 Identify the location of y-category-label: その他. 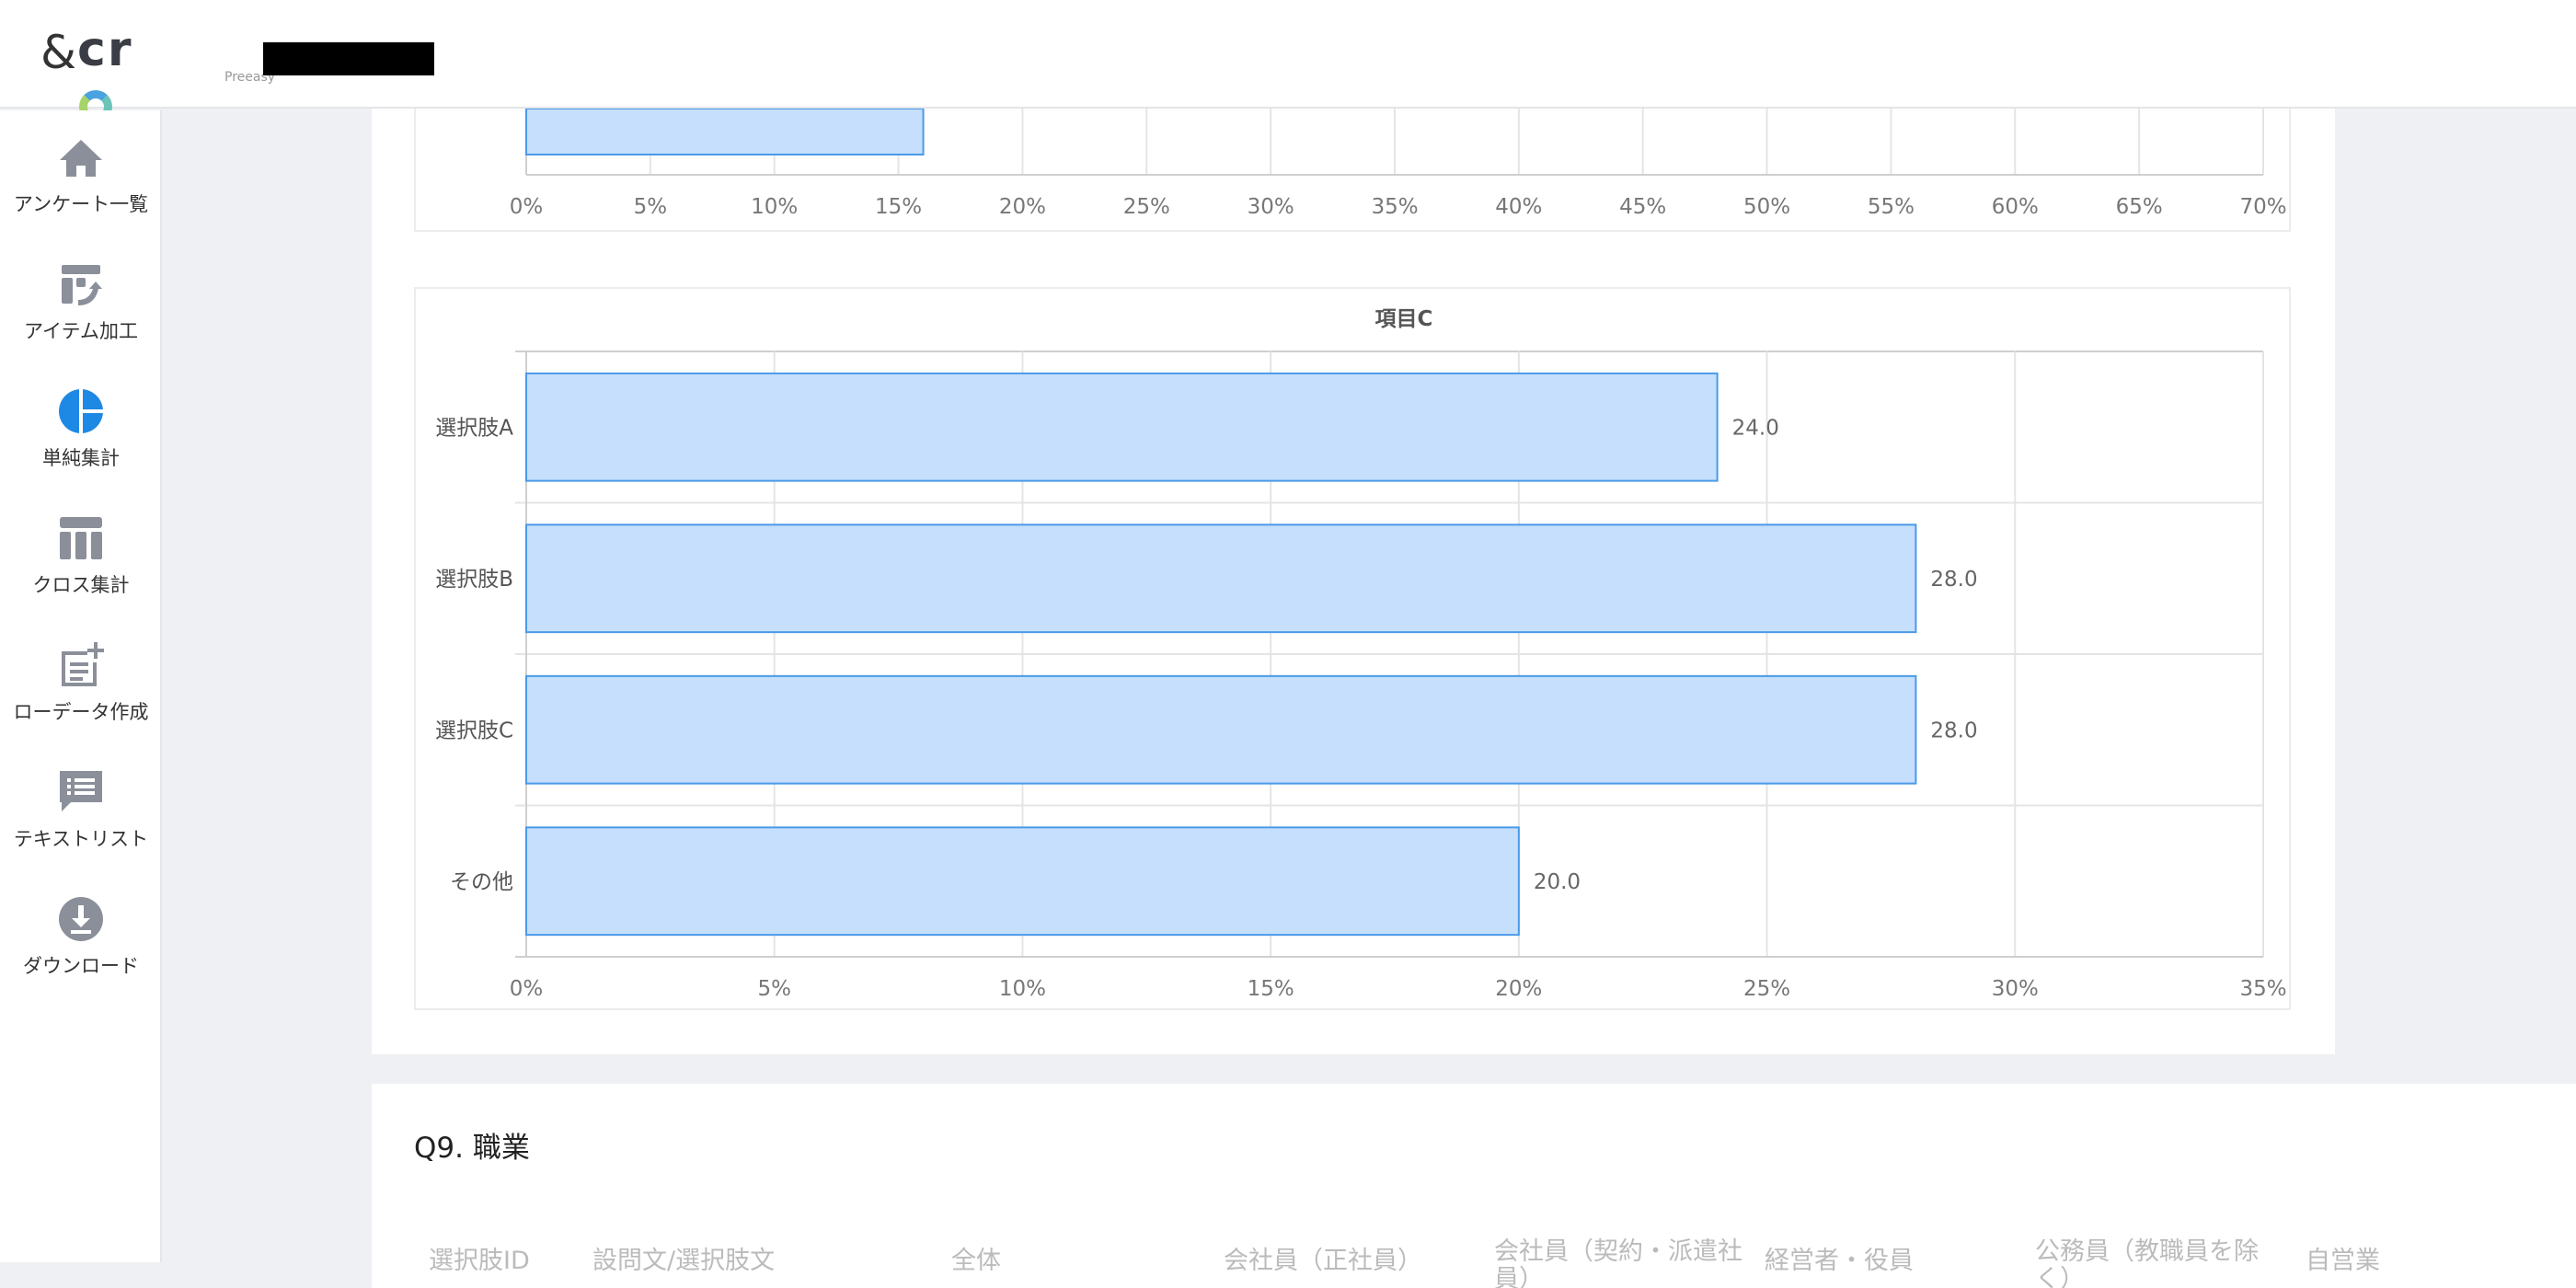
(481, 882).